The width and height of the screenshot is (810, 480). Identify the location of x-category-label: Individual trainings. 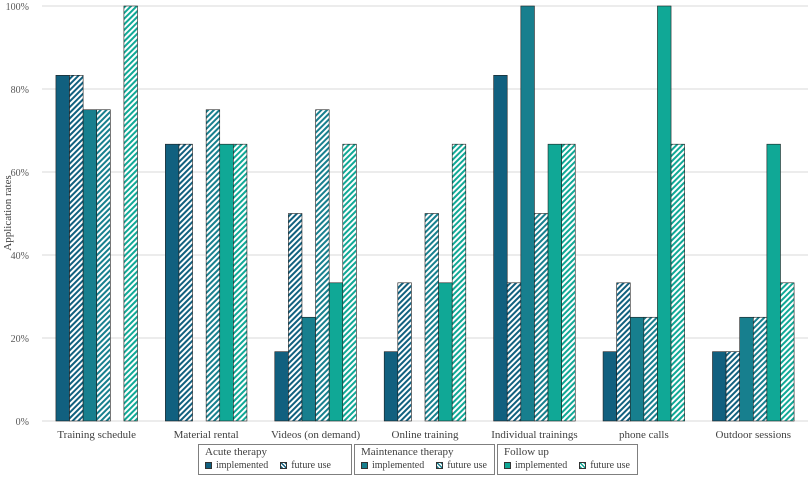
(534, 435).